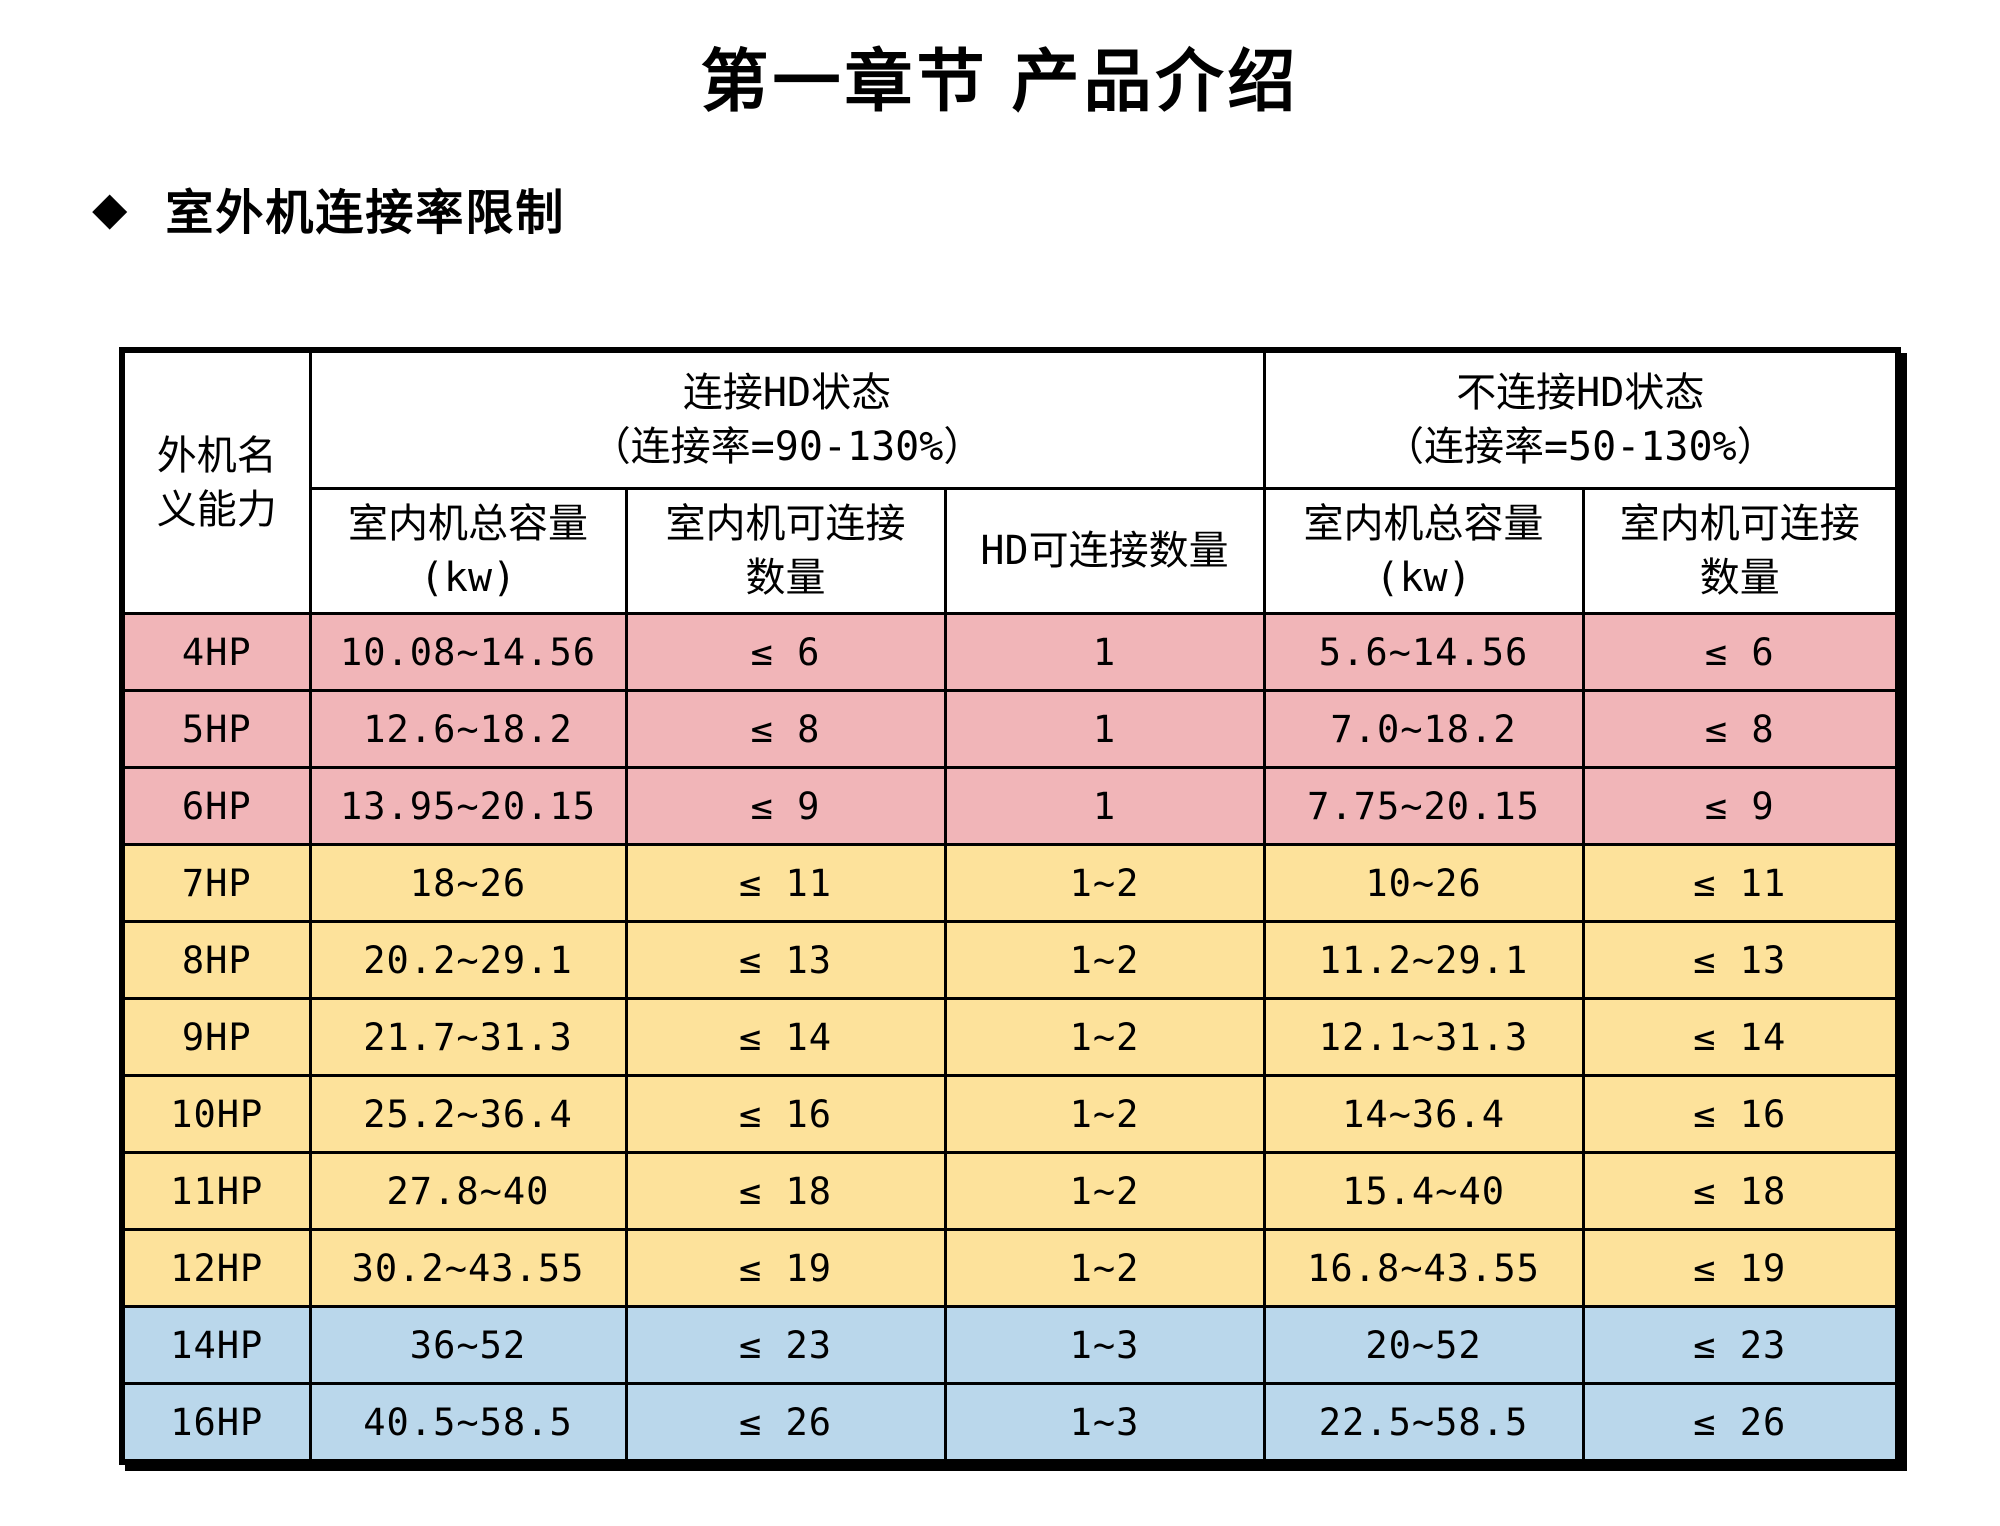 The width and height of the screenshot is (2000, 1526). I want to click on table-row: 6HP 13.95~20.15 ≤ 9 1 7.75~20.15 ≤ 9, so click(1010, 806).